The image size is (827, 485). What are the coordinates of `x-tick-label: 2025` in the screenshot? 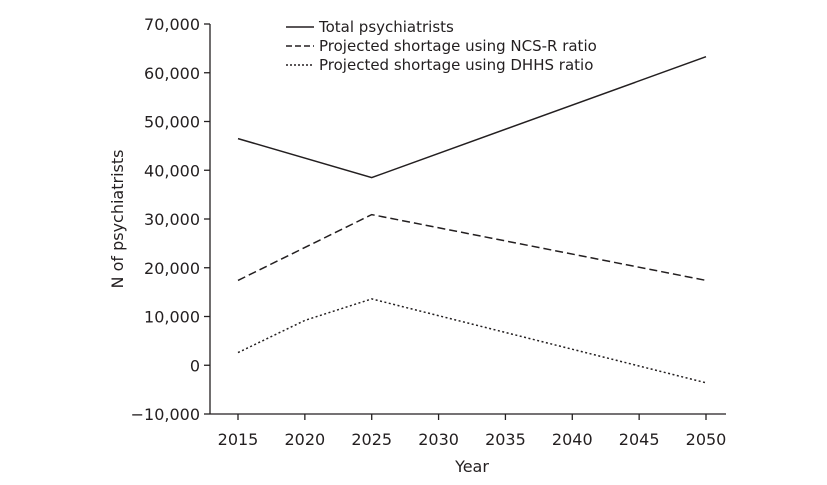 It's located at (371, 439).